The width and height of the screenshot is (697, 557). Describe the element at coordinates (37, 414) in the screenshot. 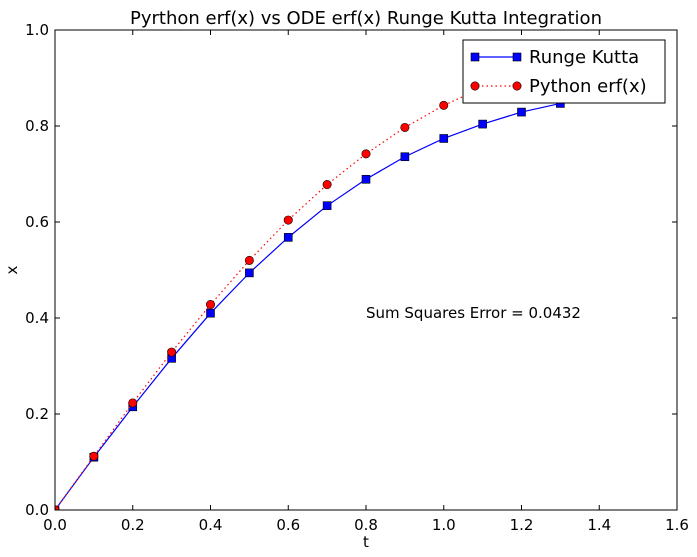

I see `y-tick-label: 0.2` at that location.